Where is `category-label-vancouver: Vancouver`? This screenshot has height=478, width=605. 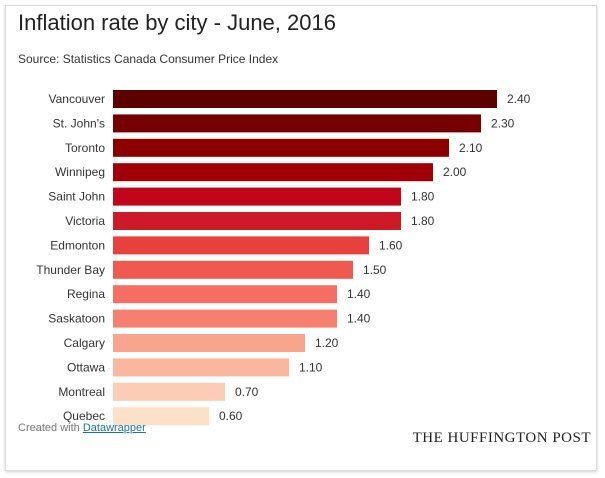
category-label-vancouver: Vancouver is located at coordinates (77, 99).